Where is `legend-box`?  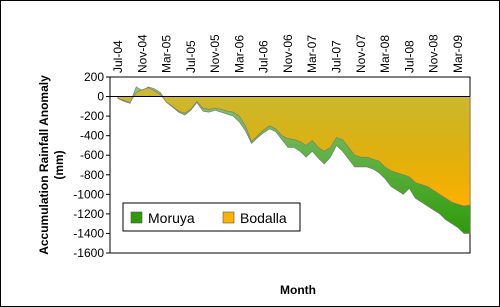
legend-box is located at coordinates (211, 217).